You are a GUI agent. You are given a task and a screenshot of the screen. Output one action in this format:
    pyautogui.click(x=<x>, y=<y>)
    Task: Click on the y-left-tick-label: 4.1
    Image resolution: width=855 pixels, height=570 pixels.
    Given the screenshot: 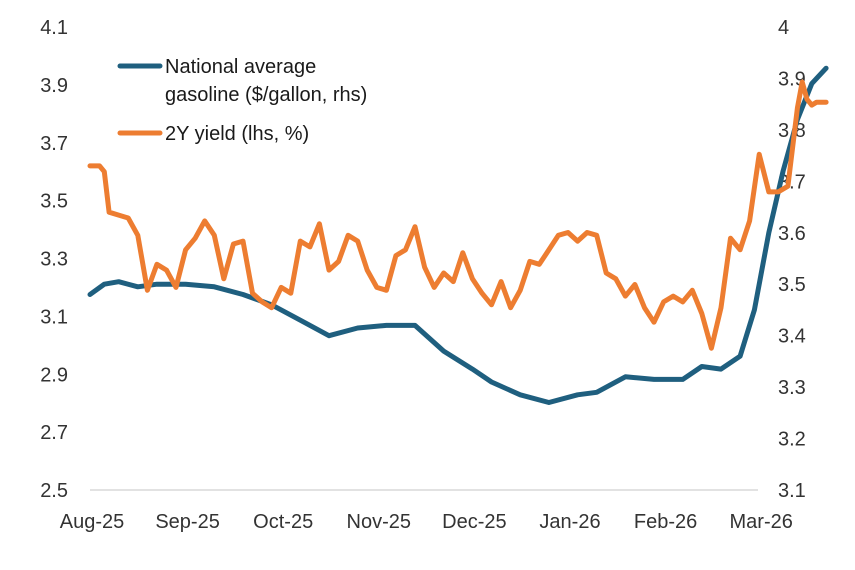 What is the action you would take?
    pyautogui.click(x=54, y=28)
    